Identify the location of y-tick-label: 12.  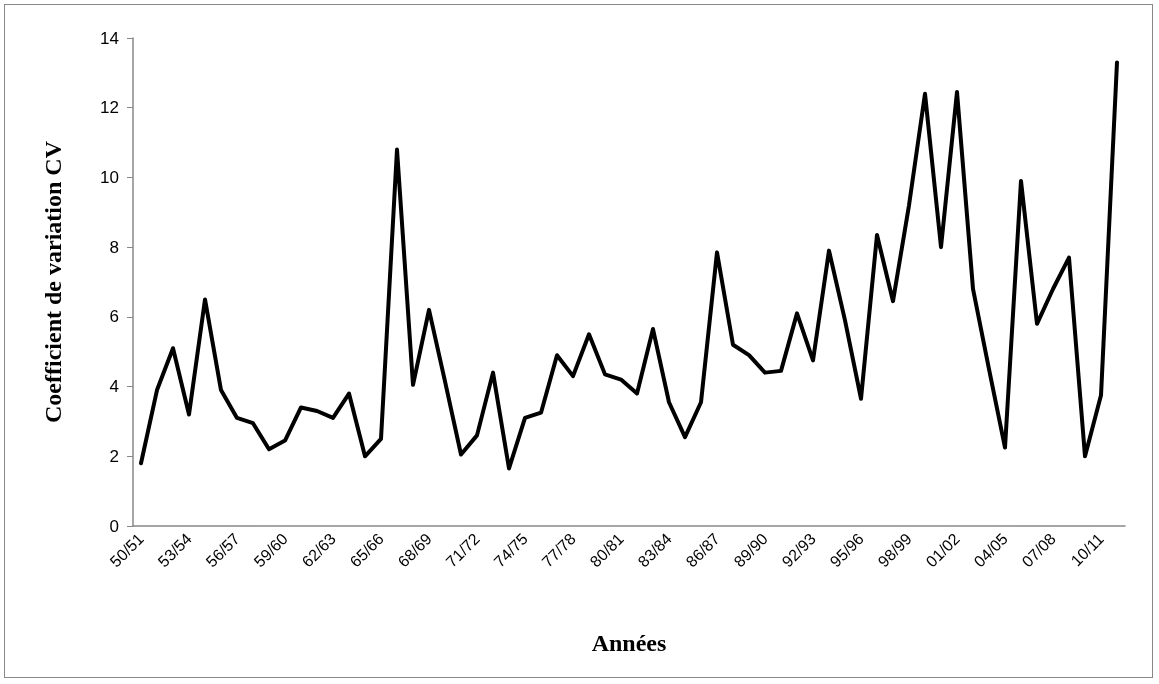
(109, 108).